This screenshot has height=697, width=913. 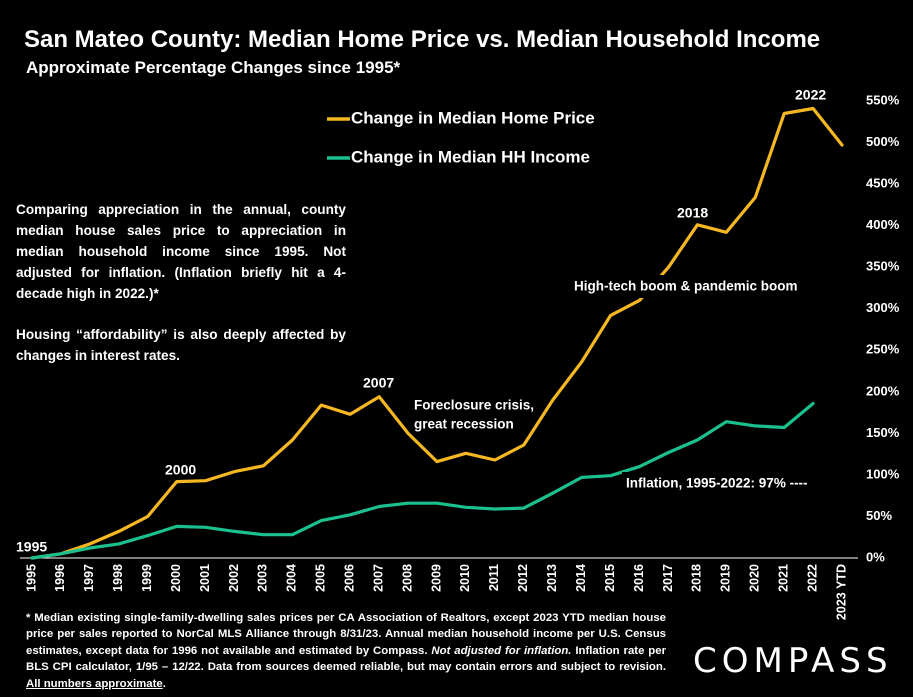 I want to click on x-tick-label: 2013, so click(x=552, y=578).